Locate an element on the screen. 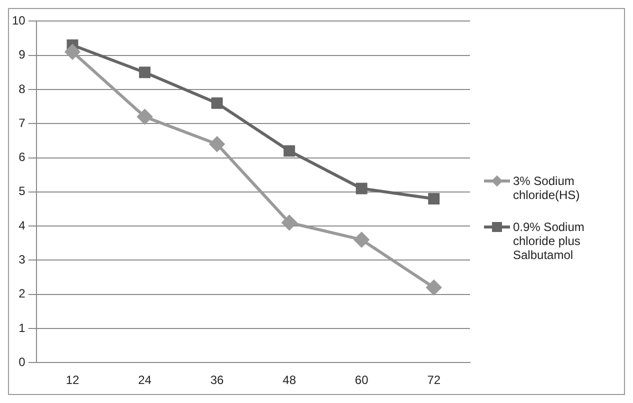  legend-label: 0.9% Sodium chloride plus Salbutamol is located at coordinates (549, 241).